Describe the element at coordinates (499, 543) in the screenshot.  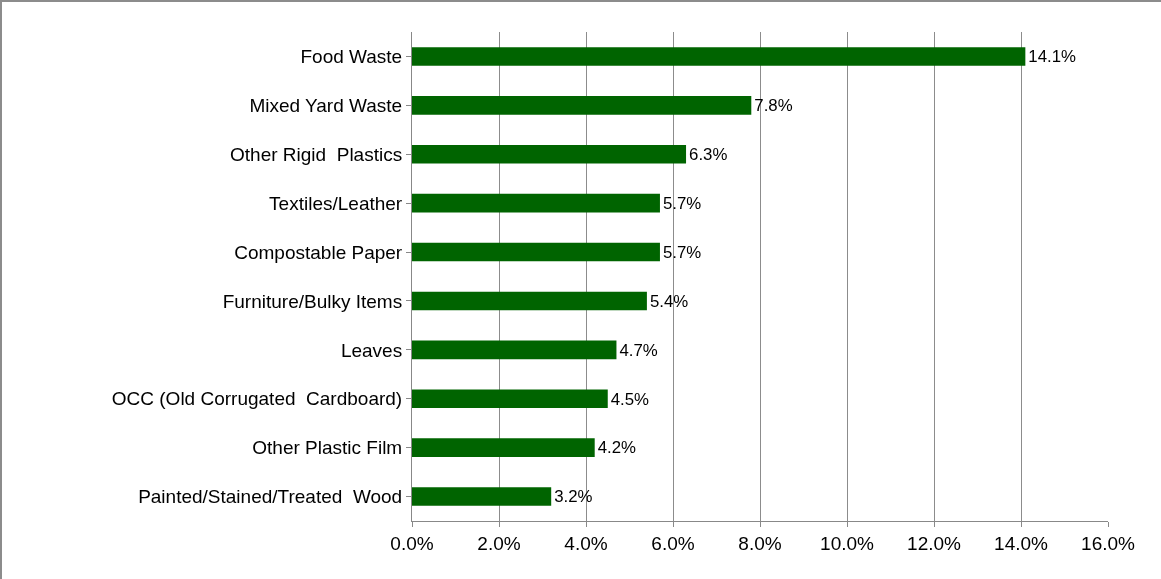
I see `x-tick-label: 2.0%` at that location.